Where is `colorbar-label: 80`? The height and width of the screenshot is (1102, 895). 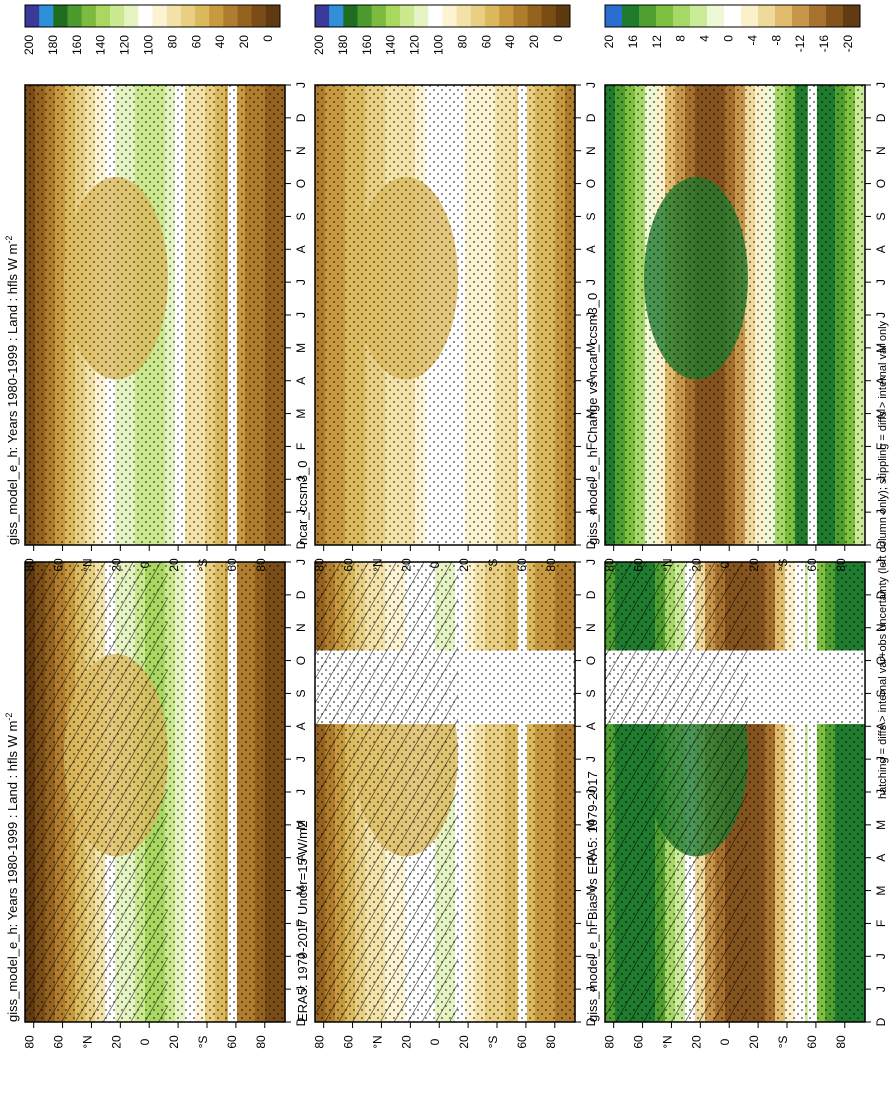
colorbar-label: 80 is located at coordinates (172, 42).